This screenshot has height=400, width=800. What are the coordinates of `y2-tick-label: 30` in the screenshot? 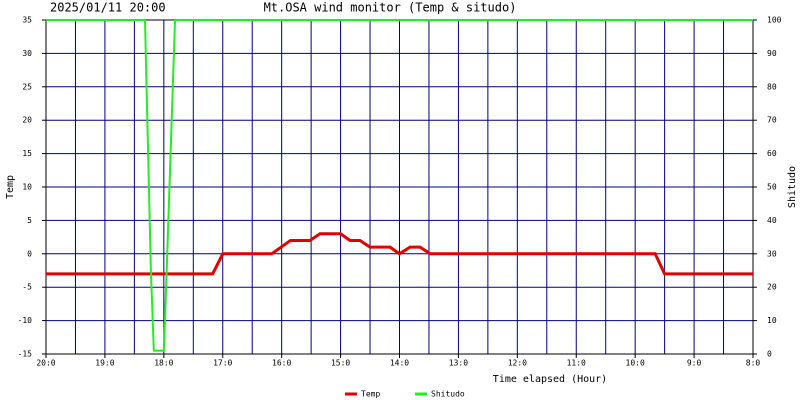 It's located at (772, 253).